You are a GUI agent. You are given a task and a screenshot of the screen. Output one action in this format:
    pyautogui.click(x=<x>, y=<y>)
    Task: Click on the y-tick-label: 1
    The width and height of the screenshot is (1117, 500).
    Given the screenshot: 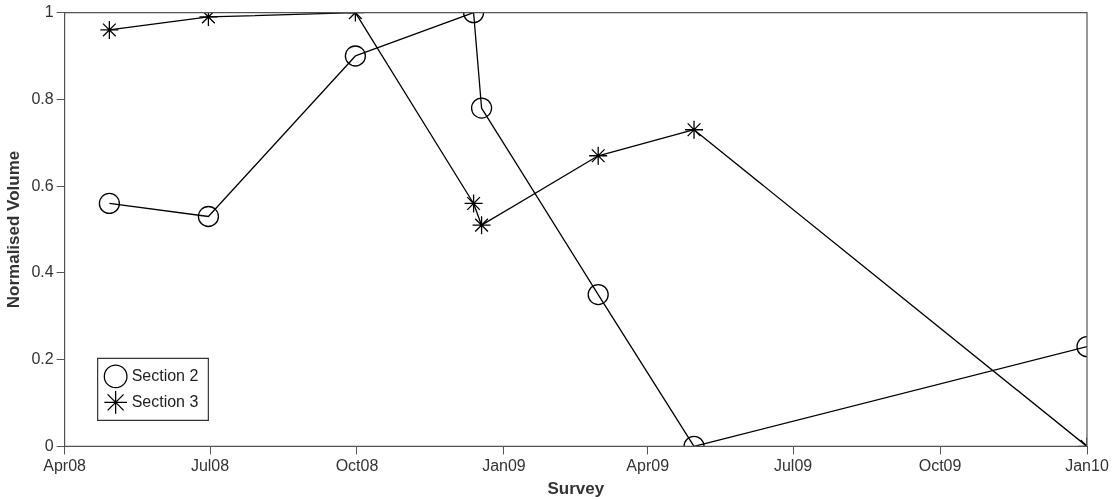 What is the action you would take?
    pyautogui.click(x=49, y=12)
    